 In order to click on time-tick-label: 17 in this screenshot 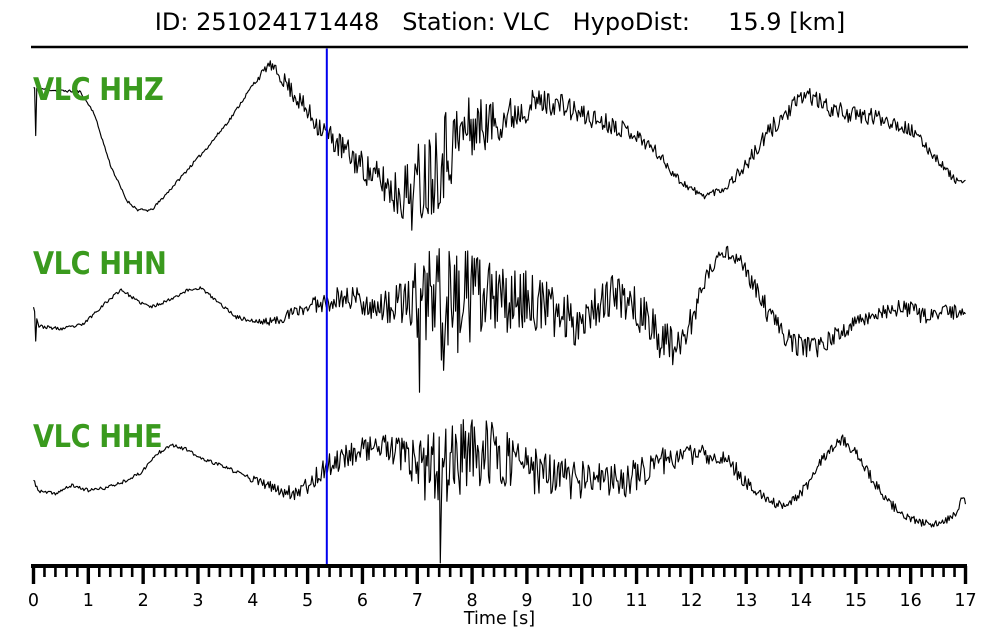, I will do `click(965, 601)`.